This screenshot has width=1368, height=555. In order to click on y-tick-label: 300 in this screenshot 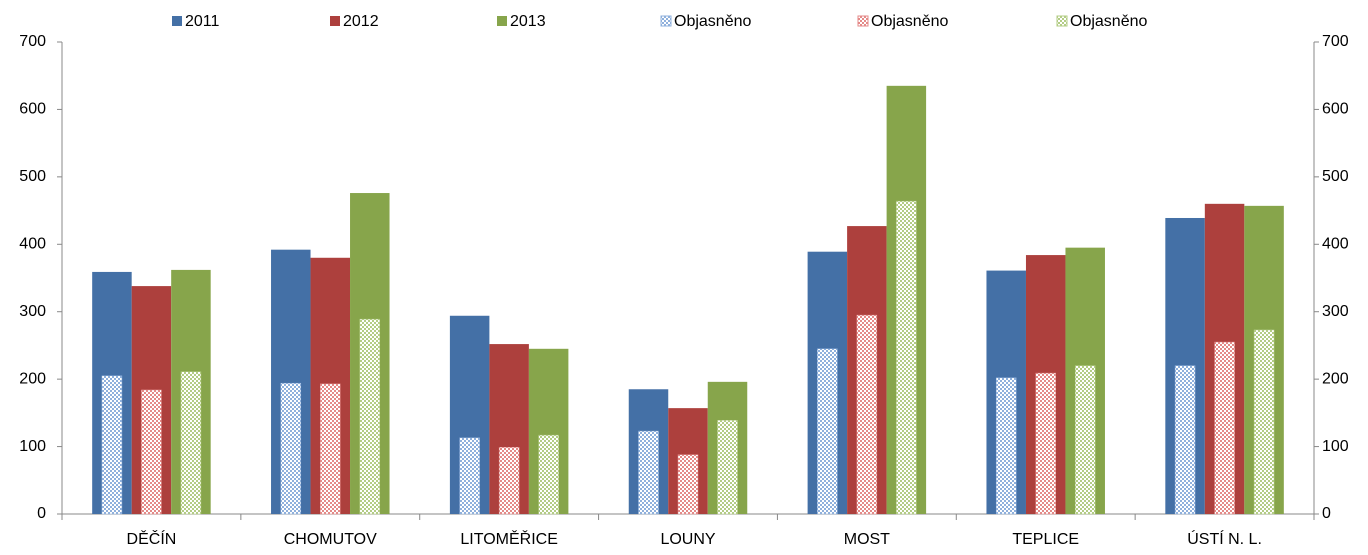, I will do `click(32, 311)`.